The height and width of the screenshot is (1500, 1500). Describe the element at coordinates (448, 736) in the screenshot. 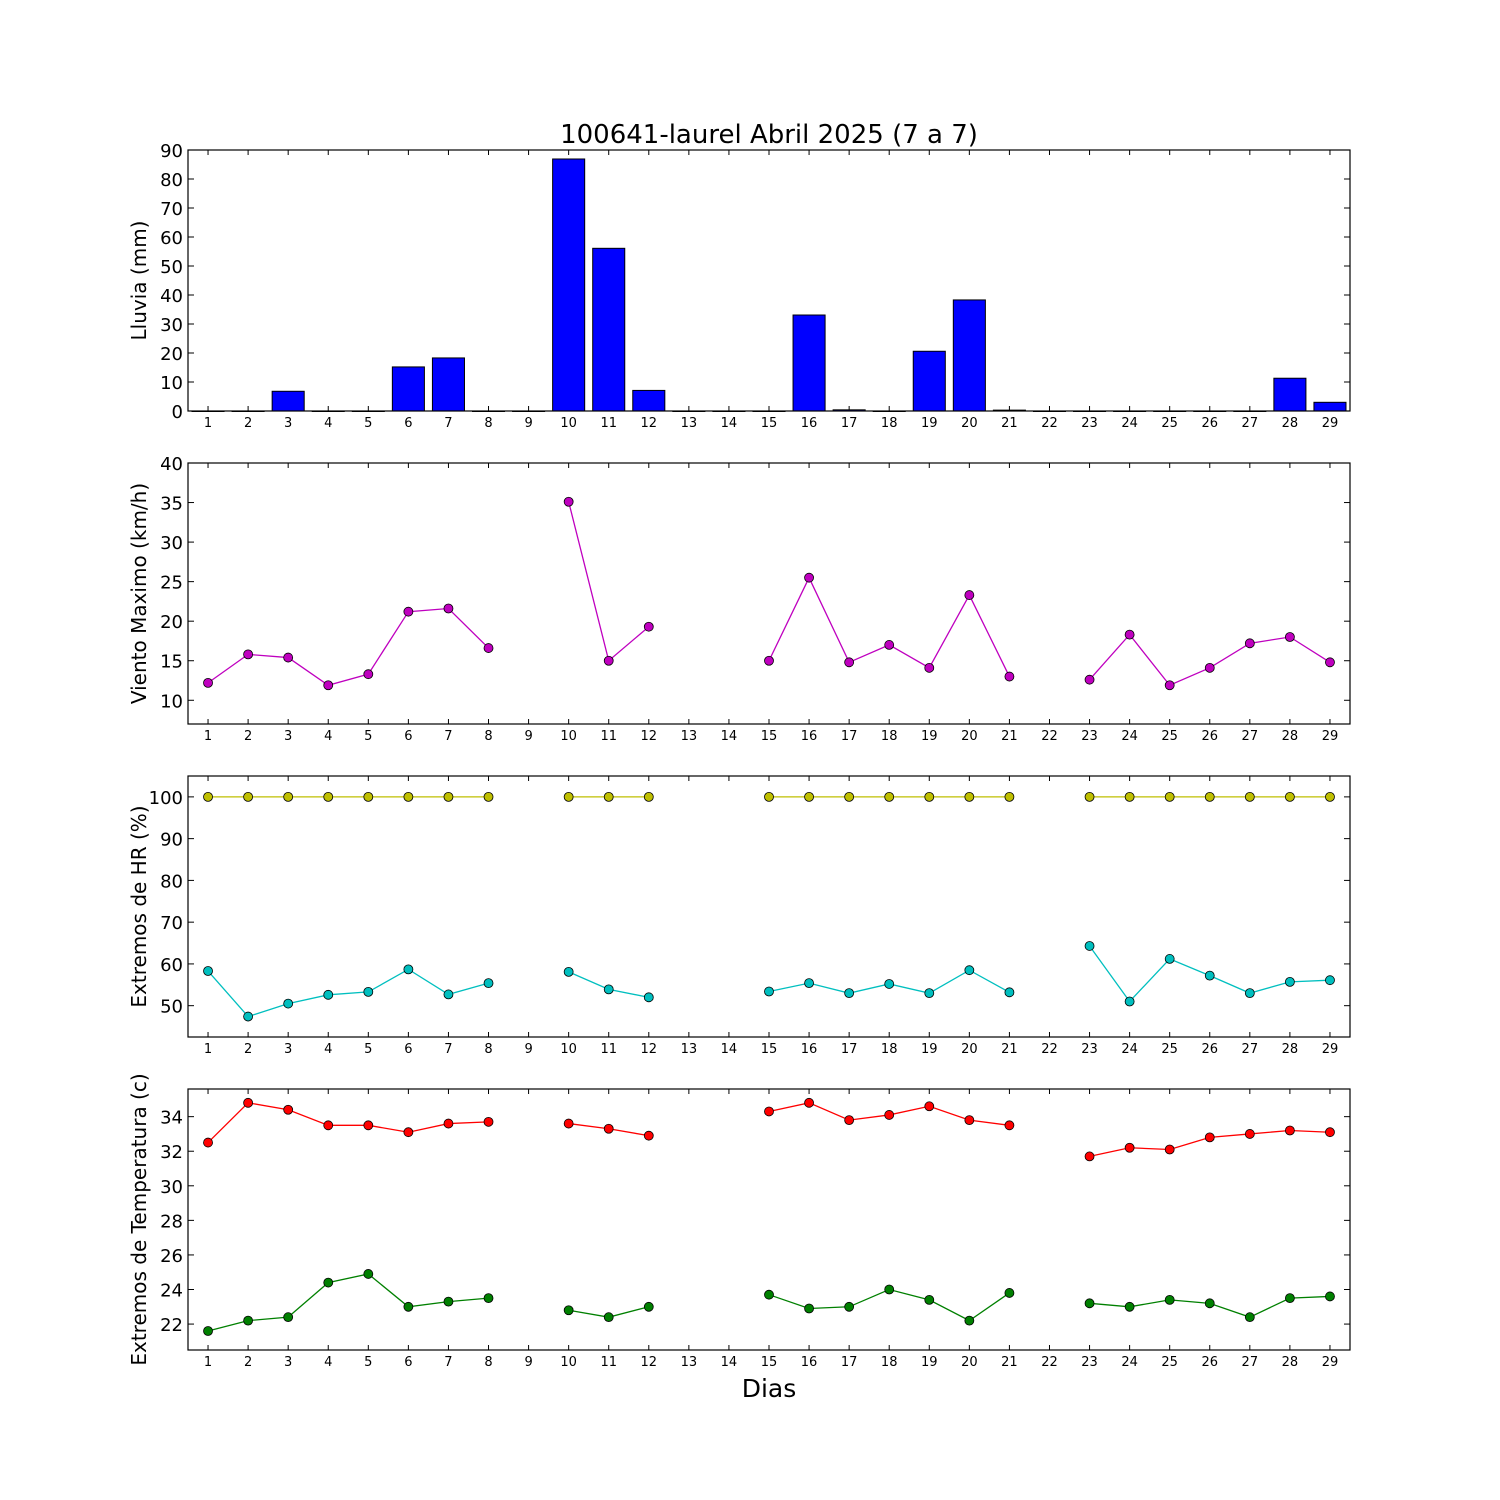

I see `max-wind-x-tick-label: 7` at that location.